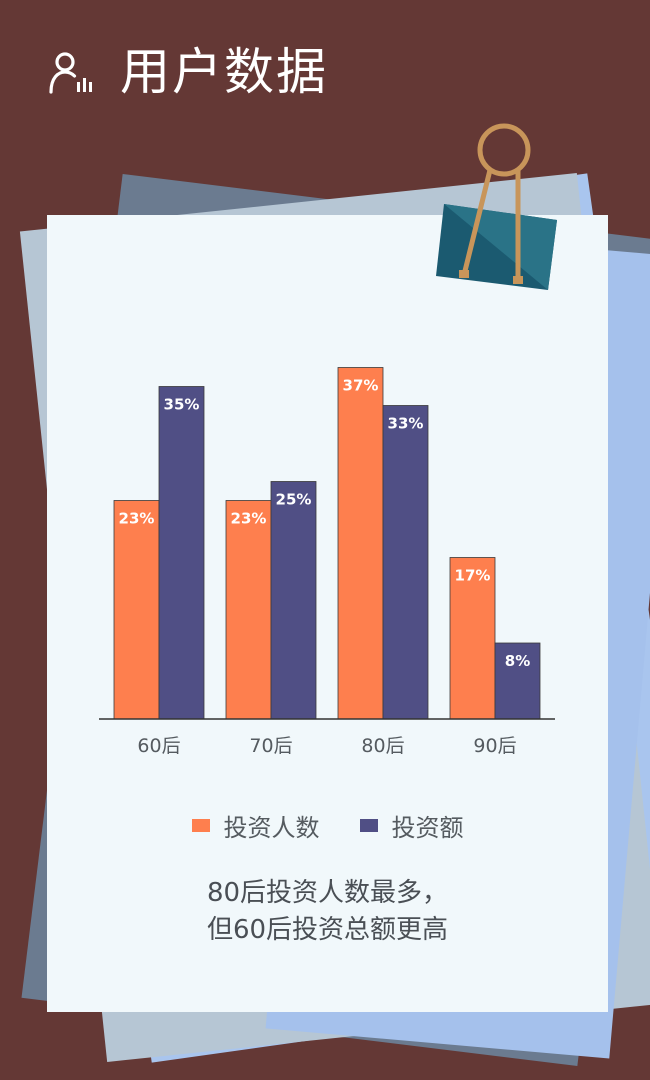 This screenshot has width=650, height=1080. I want to click on legend-label-series2: 投资额, so click(427, 828).